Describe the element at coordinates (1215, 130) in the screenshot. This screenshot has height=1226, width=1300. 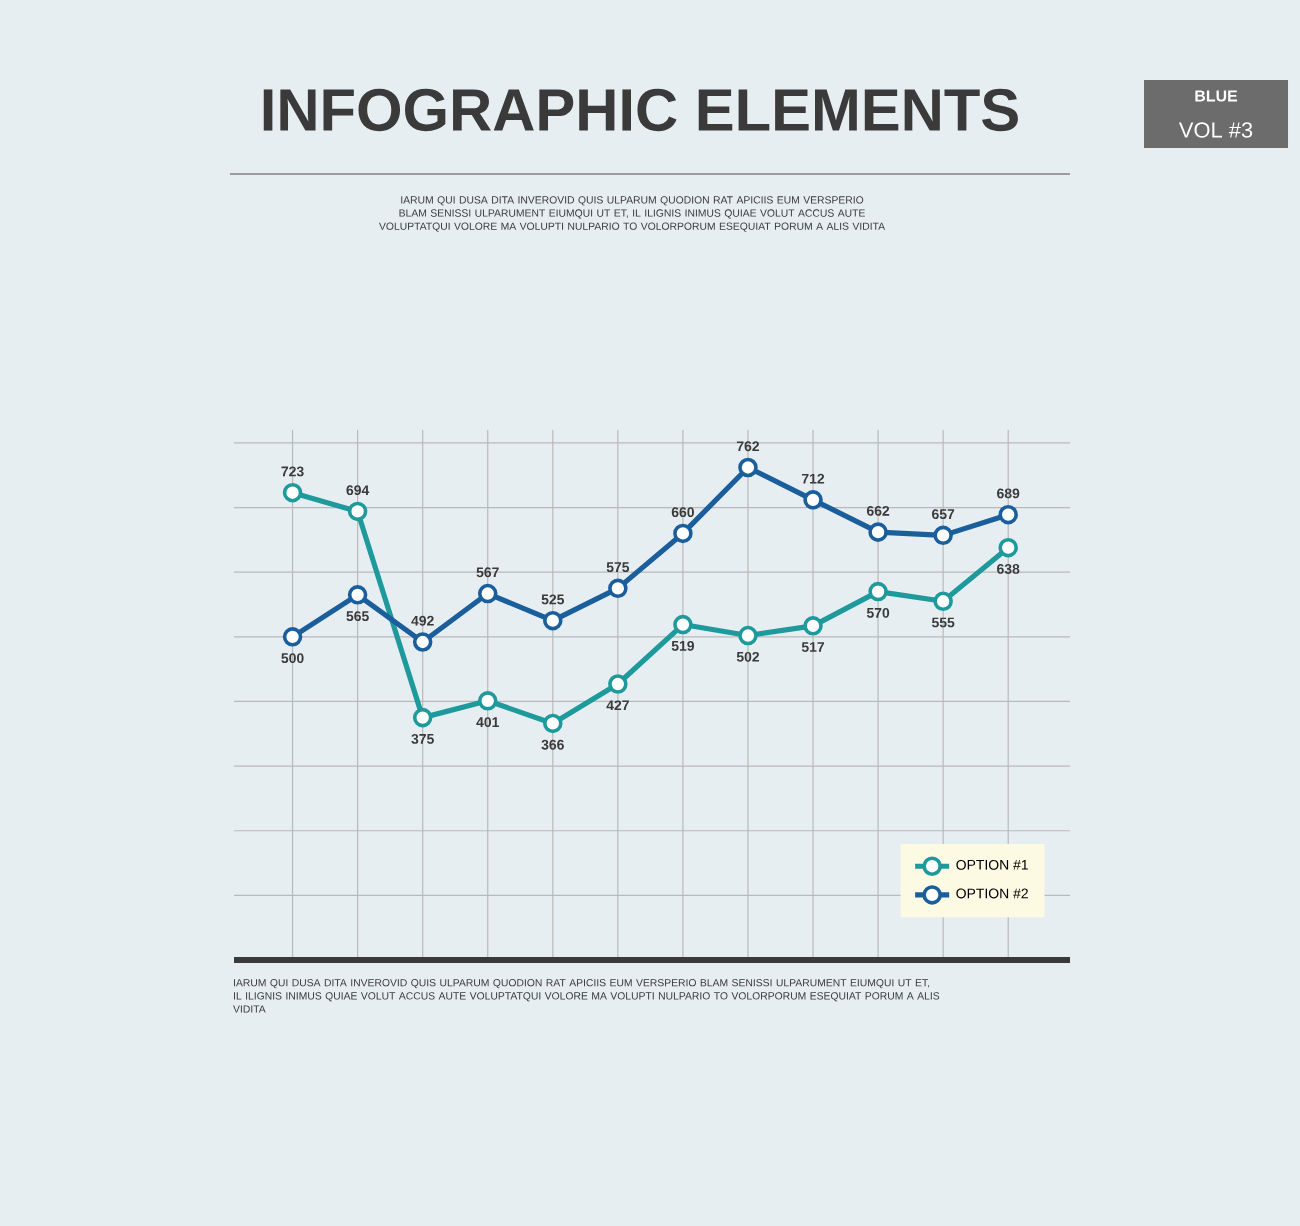
I see `text: VOL #3` at that location.